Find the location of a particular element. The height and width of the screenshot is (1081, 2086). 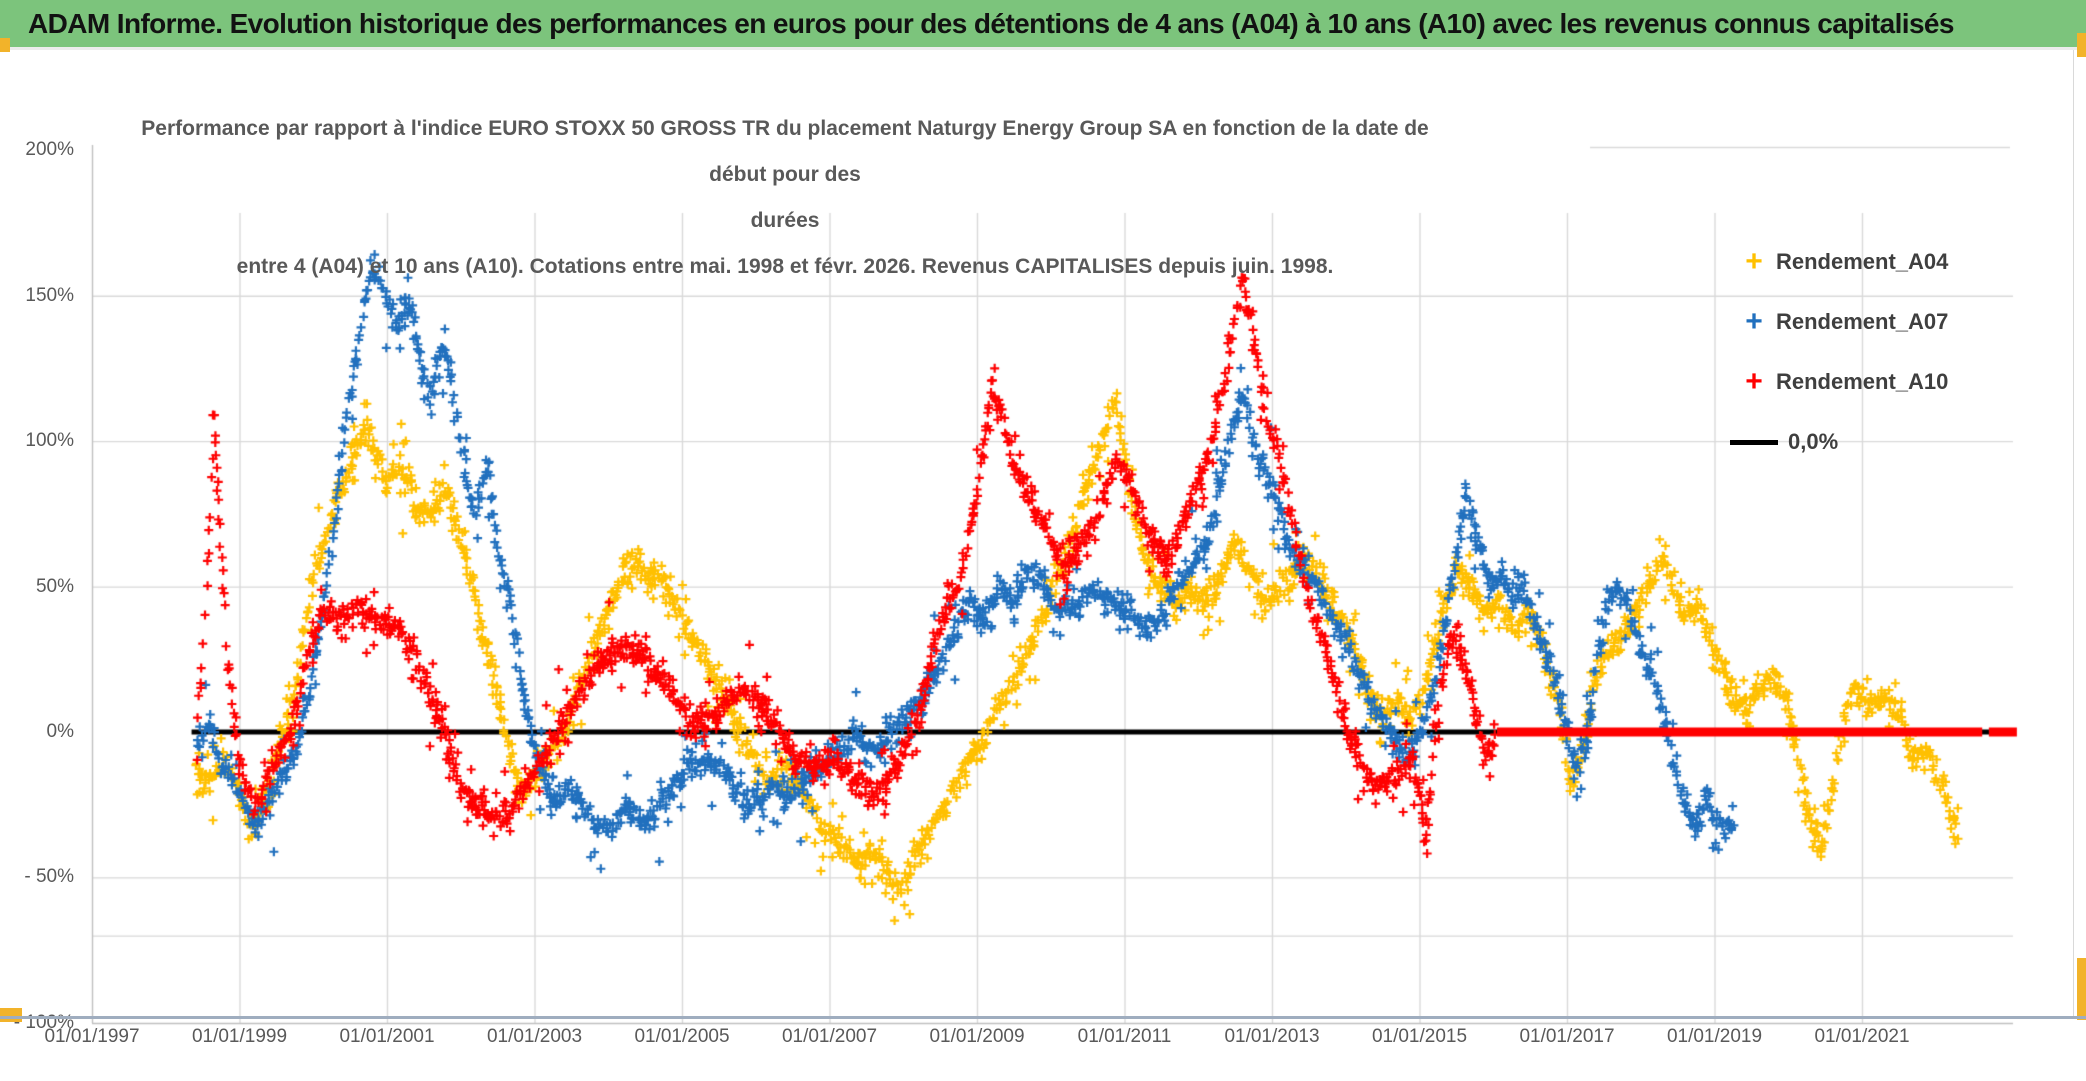

x-tick-label: 01/01/2007 is located at coordinates (829, 1036).